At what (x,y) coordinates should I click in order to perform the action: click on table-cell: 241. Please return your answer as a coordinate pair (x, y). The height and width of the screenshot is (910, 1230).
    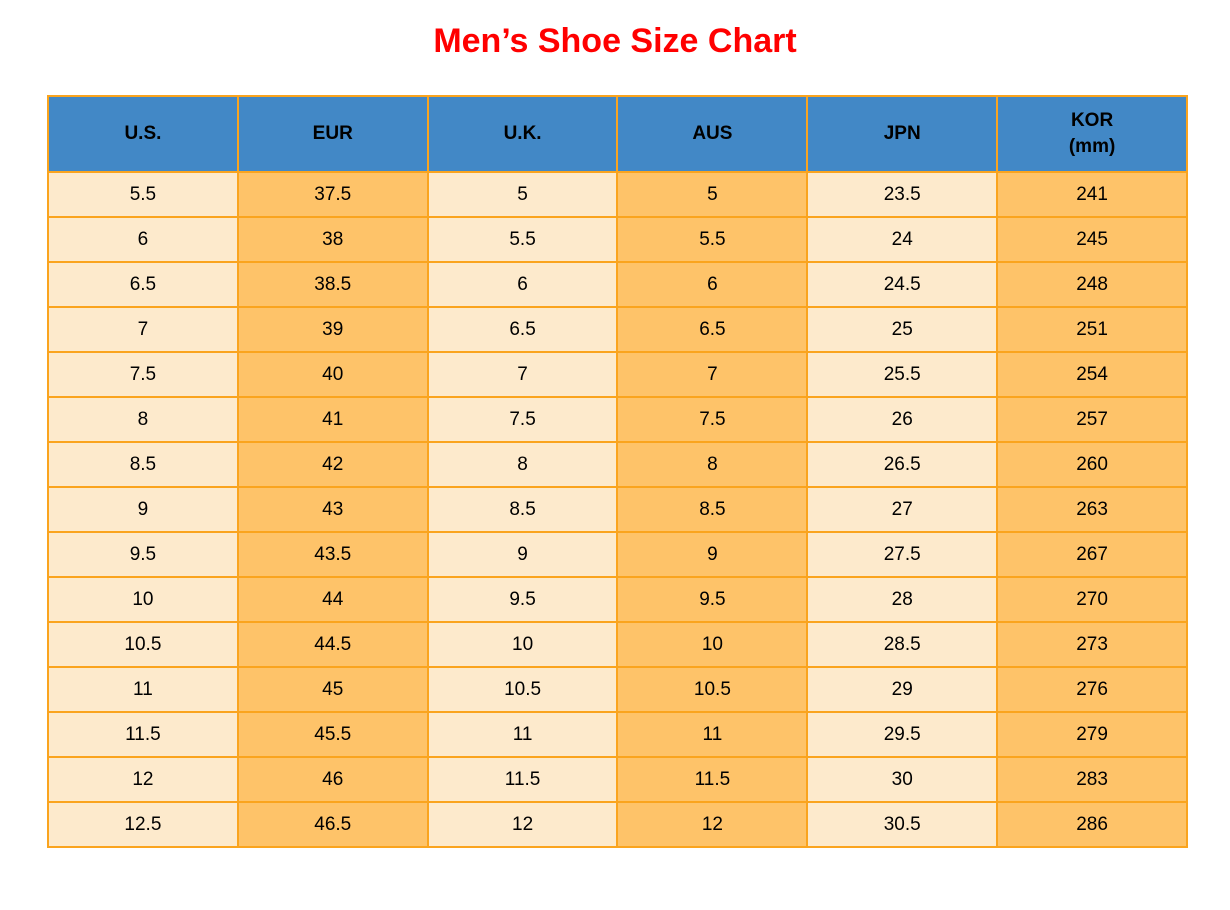
    Looking at the image, I should click on (1092, 194).